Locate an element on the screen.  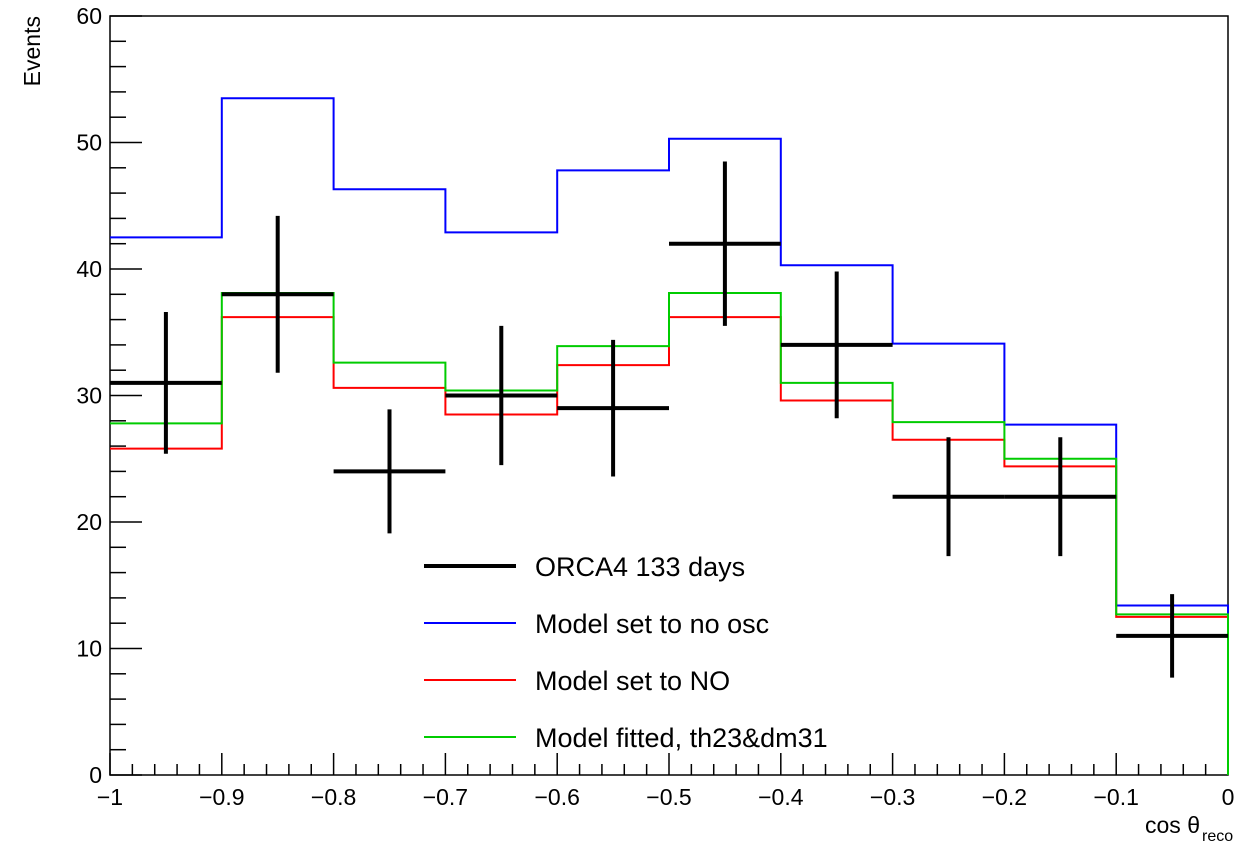
x-tick-label: −0.1 is located at coordinates (1115, 797).